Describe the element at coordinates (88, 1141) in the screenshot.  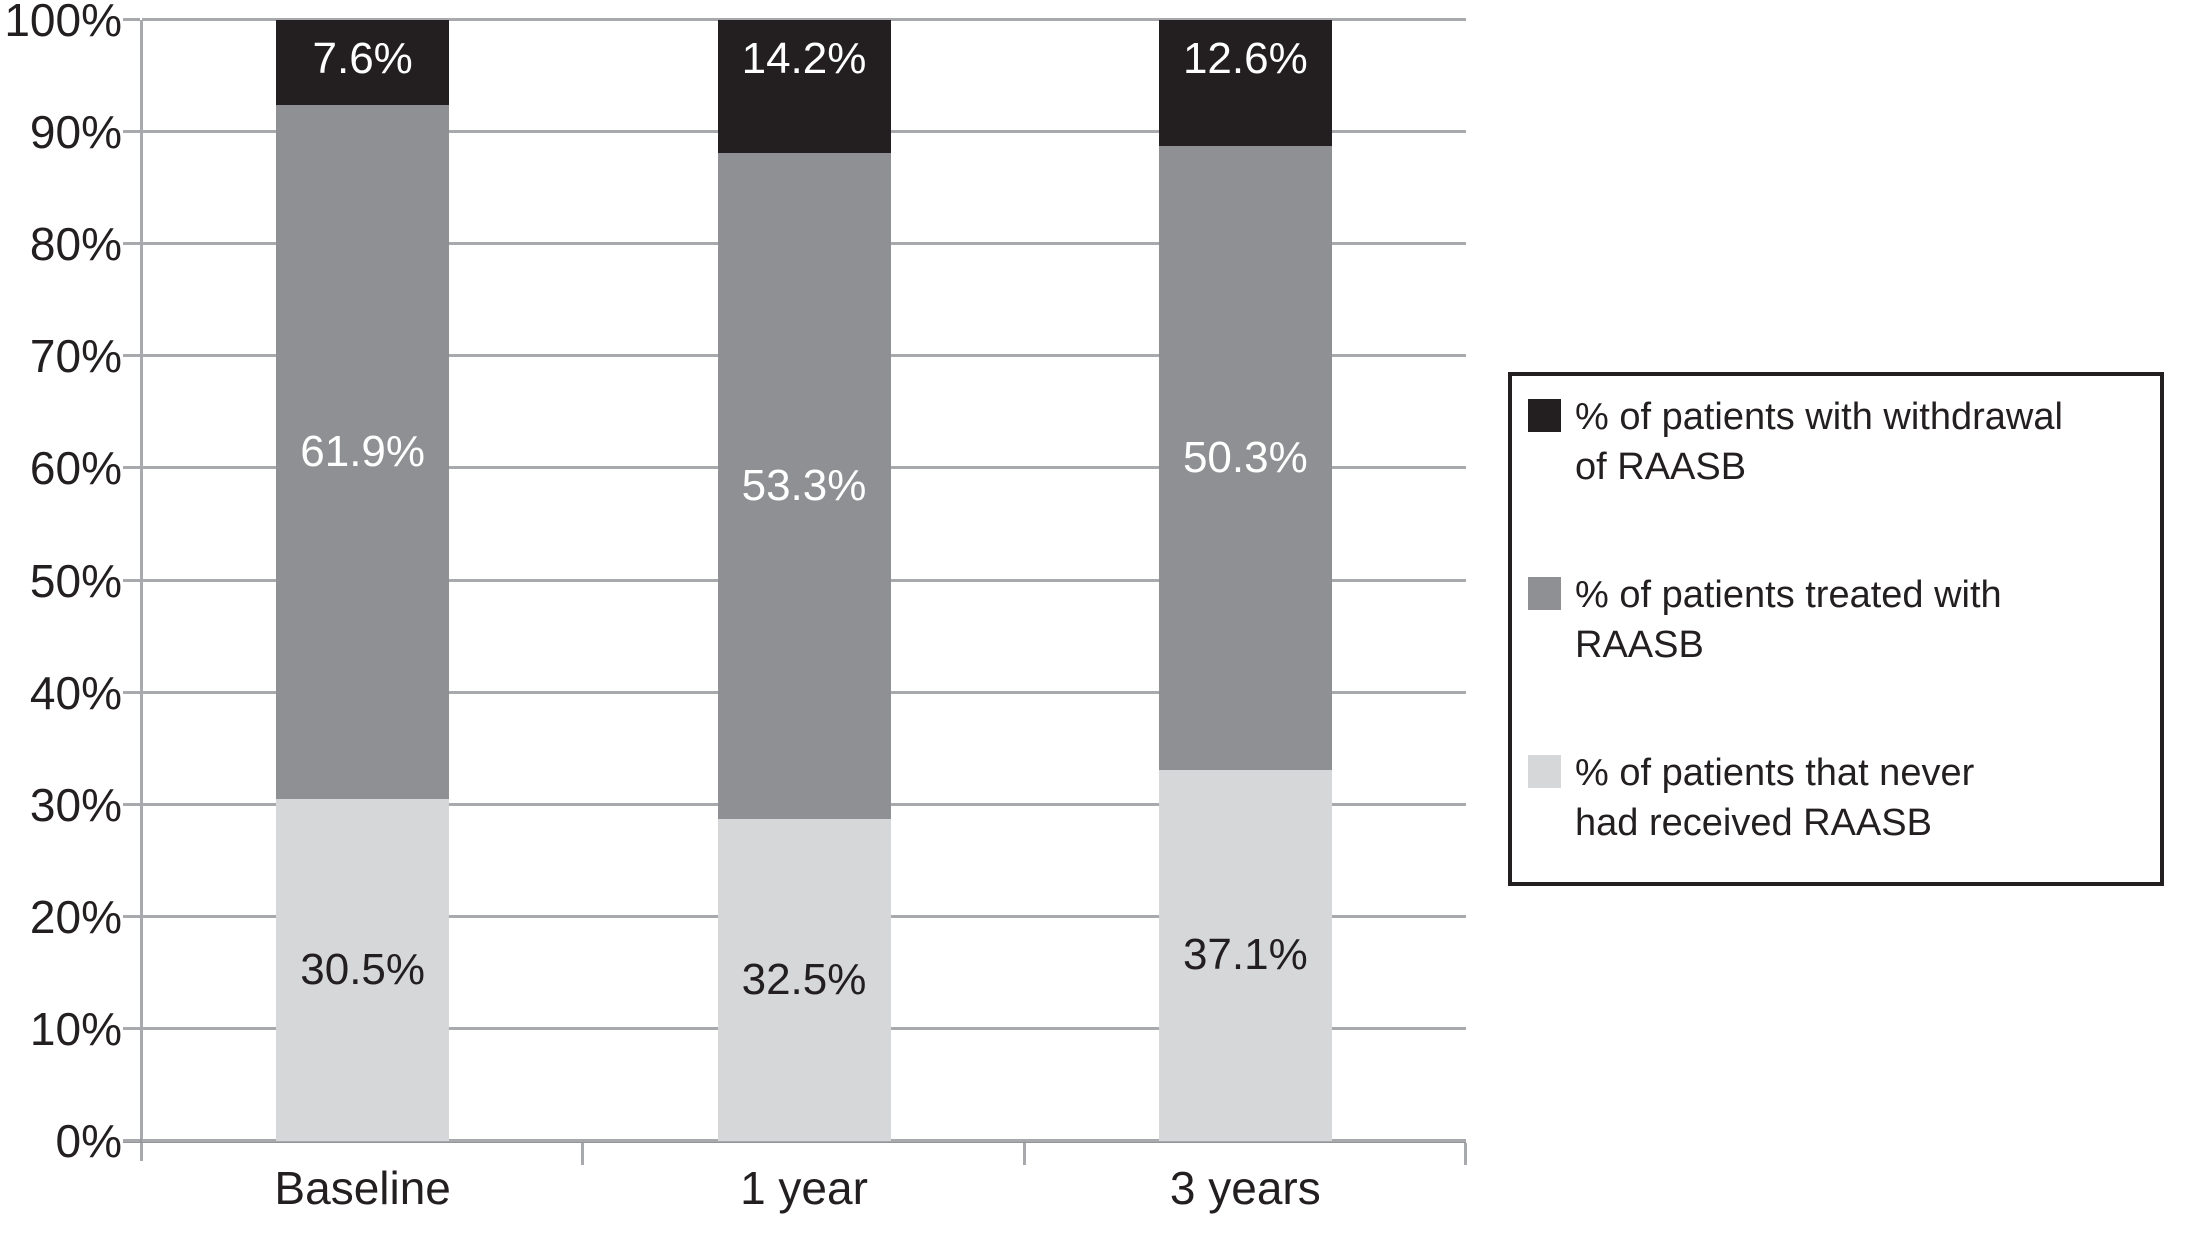
I see `y-axis-tick-label: 0%` at that location.